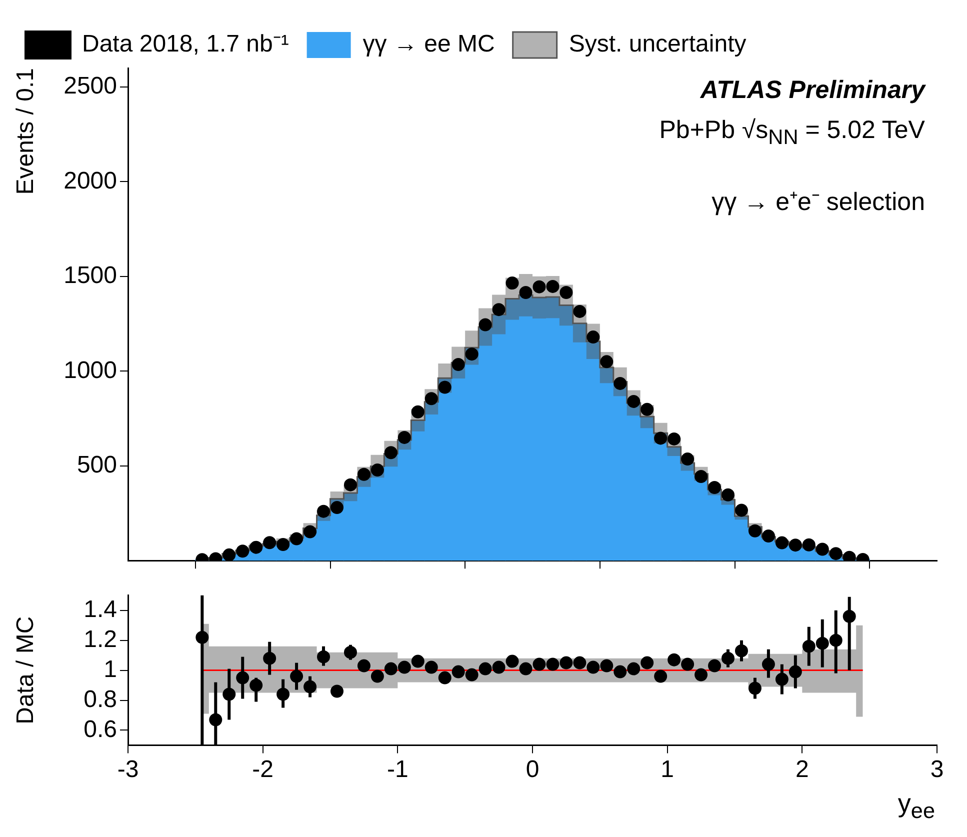 This screenshot has height=837, width=967. What do you see at coordinates (657, 44) in the screenshot?
I see `legend-label: Syst. uncertainty` at bounding box center [657, 44].